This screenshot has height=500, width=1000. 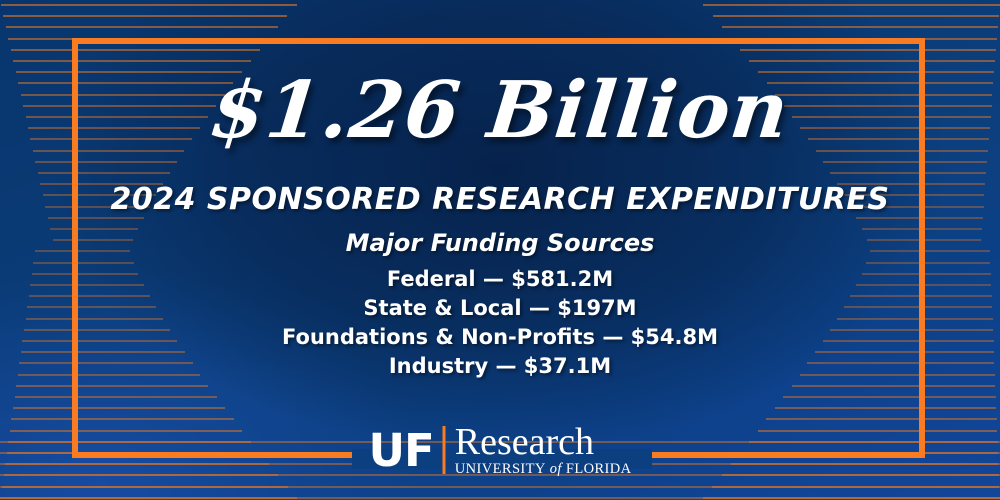 What do you see at coordinates (500, 337) in the screenshot?
I see `list-item: Foundations & Non-Profits — $54.8M` at bounding box center [500, 337].